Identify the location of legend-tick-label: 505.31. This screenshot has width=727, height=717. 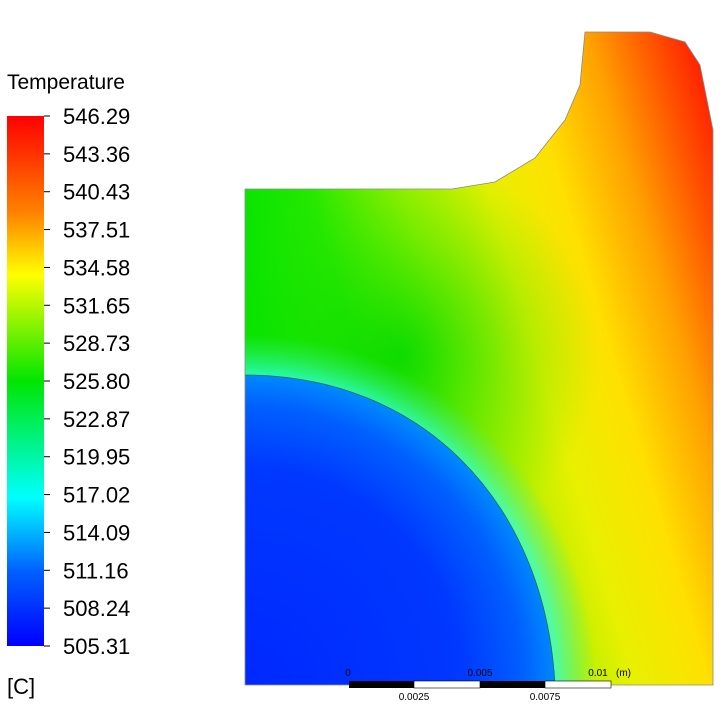
(96, 646).